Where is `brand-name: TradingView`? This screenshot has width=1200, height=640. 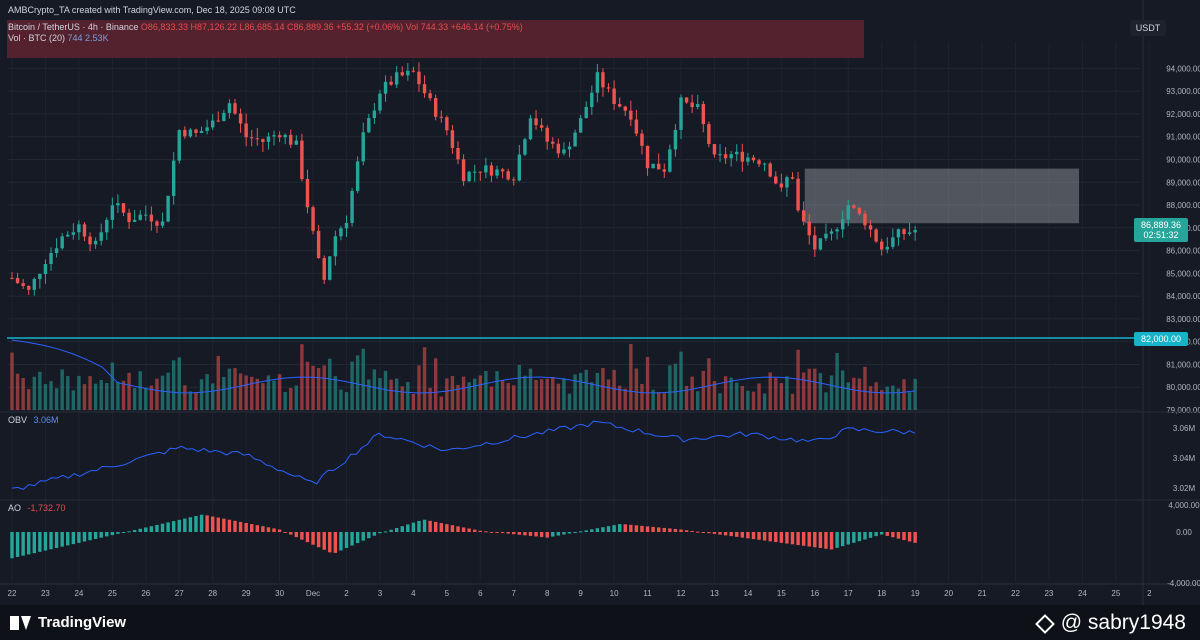 brand-name: TradingView is located at coordinates (82, 622).